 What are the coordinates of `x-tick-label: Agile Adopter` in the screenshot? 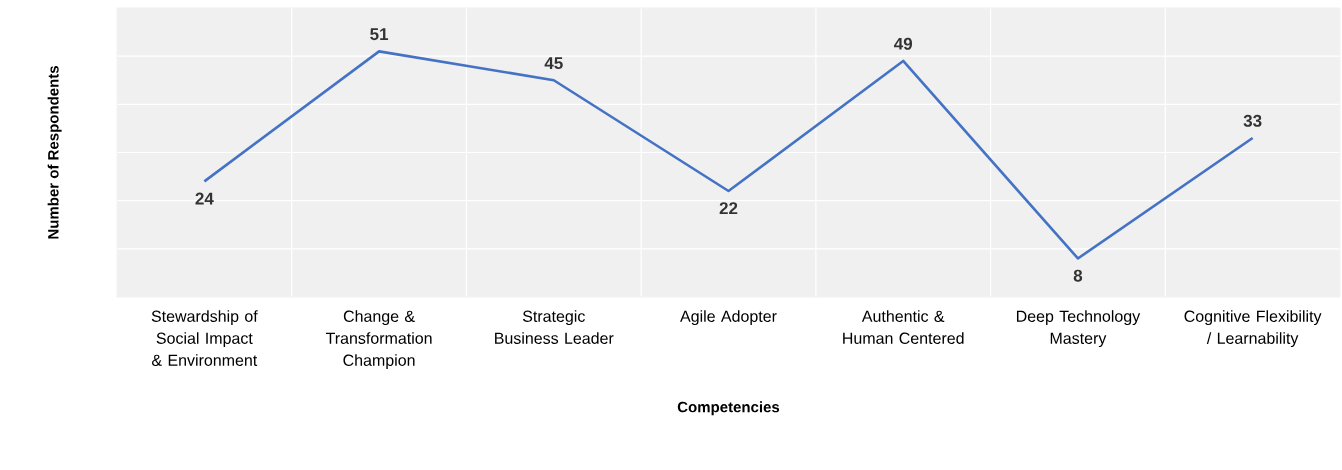 It's located at (728, 318).